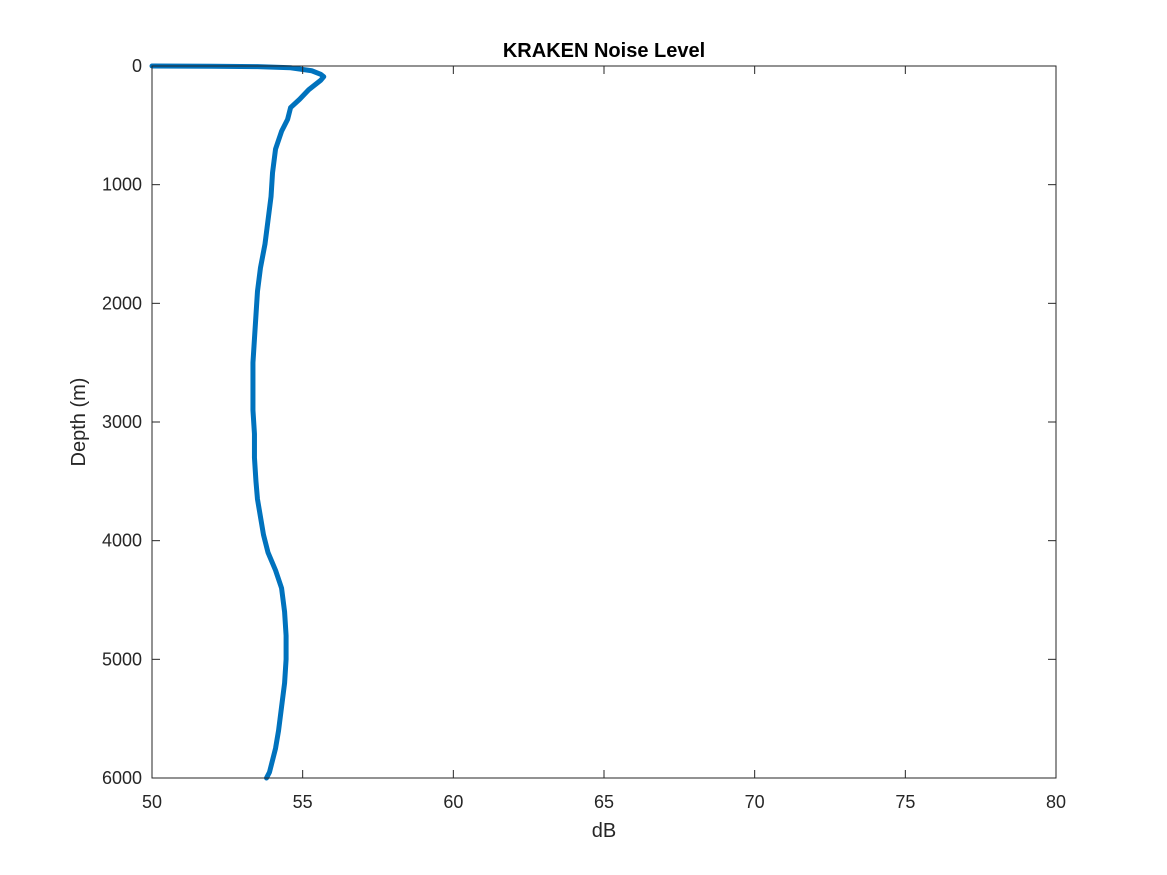 This screenshot has height=875, width=1167. What do you see at coordinates (303, 802) in the screenshot?
I see `x-tick-label: 55` at bounding box center [303, 802].